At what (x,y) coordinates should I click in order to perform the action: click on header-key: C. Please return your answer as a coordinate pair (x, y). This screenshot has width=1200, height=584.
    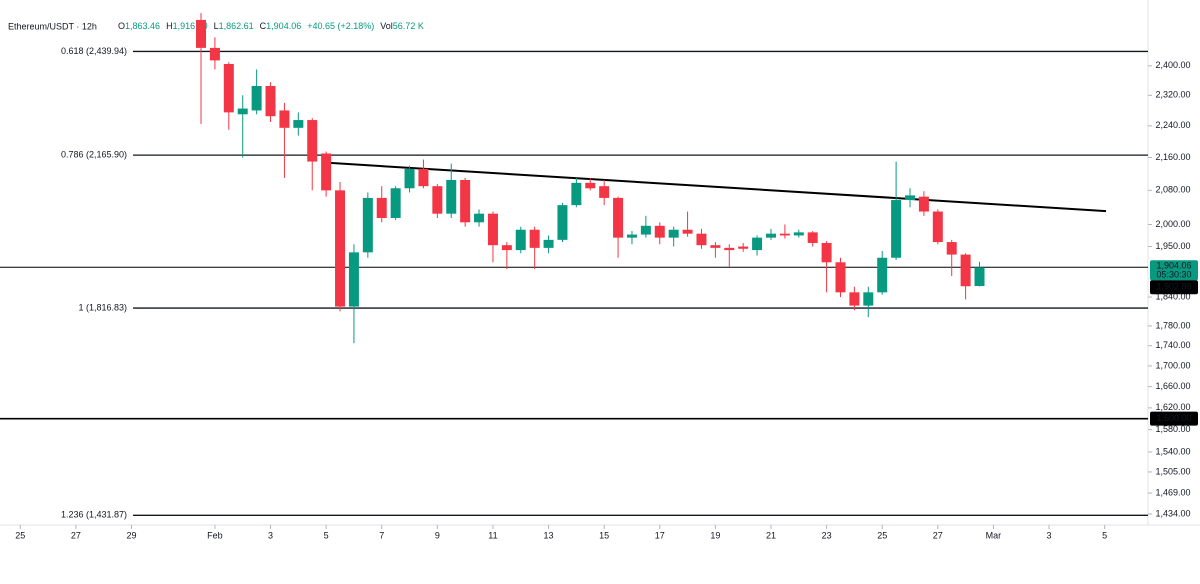
    Looking at the image, I should click on (263, 26).